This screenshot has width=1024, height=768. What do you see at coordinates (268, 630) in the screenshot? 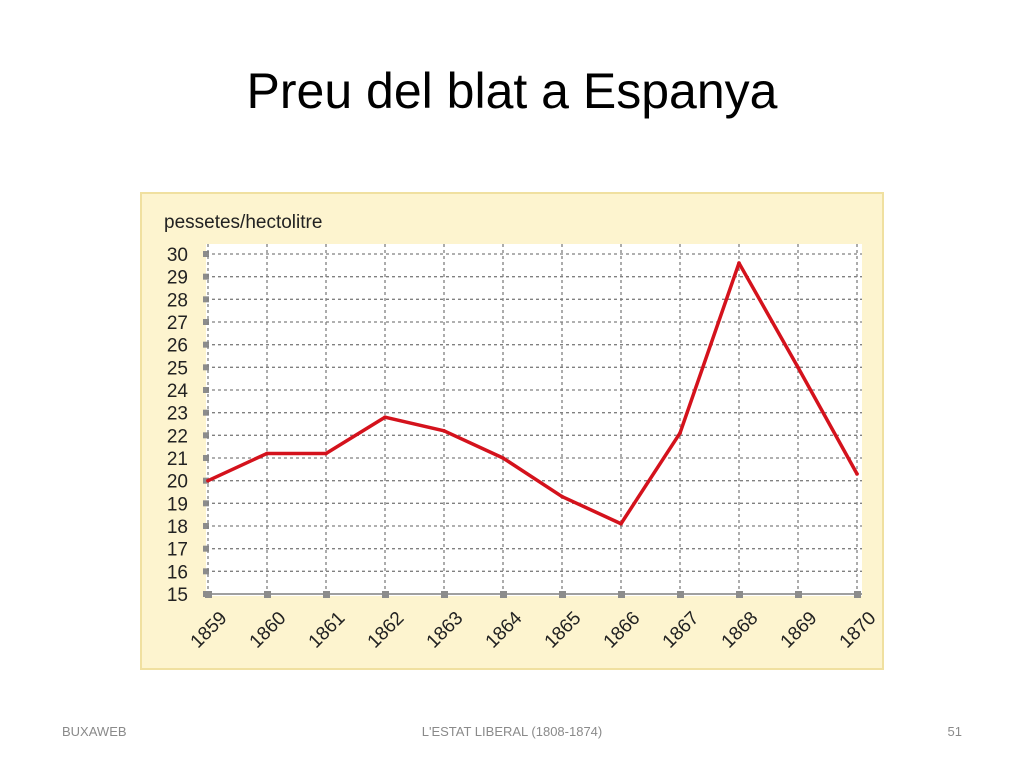
I see `x-tick-label: 1860` at bounding box center [268, 630].